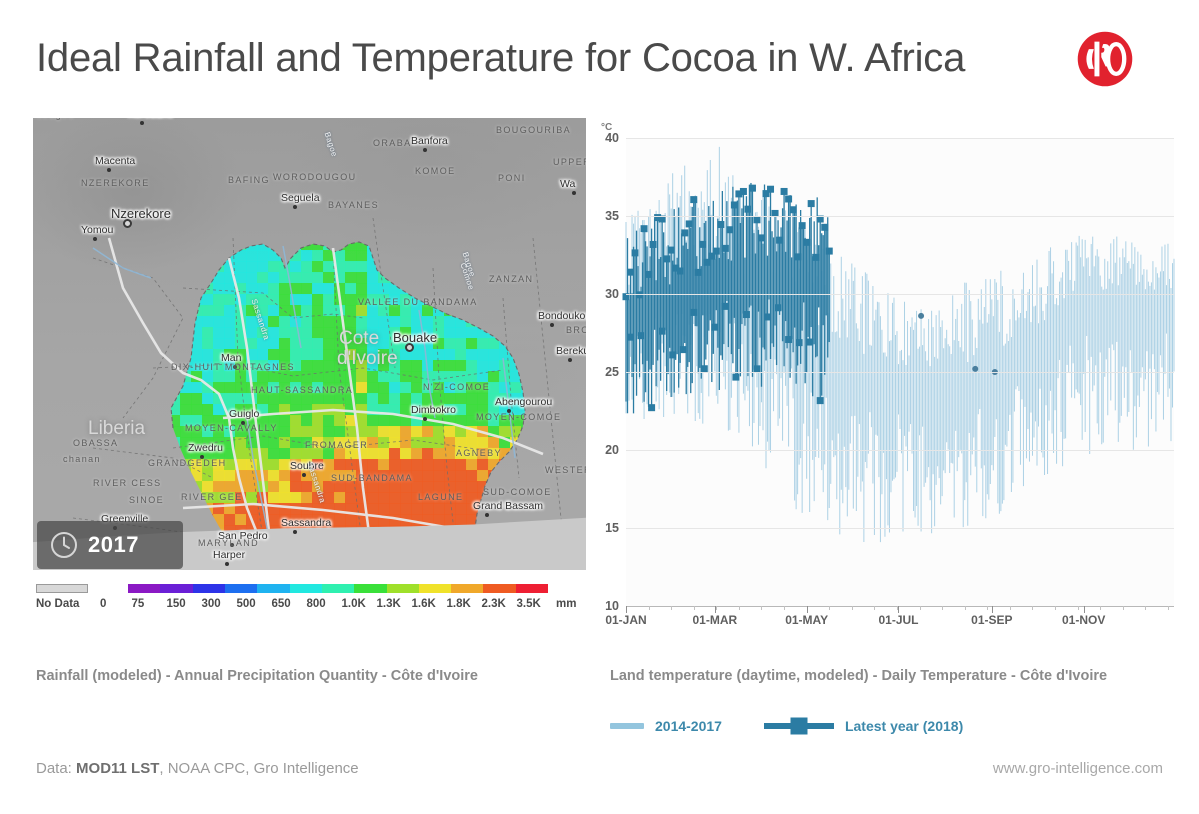 This screenshot has height=814, width=1199. Describe the element at coordinates (798, 726) in the screenshot. I see `legend-swatch-latest` at that location.